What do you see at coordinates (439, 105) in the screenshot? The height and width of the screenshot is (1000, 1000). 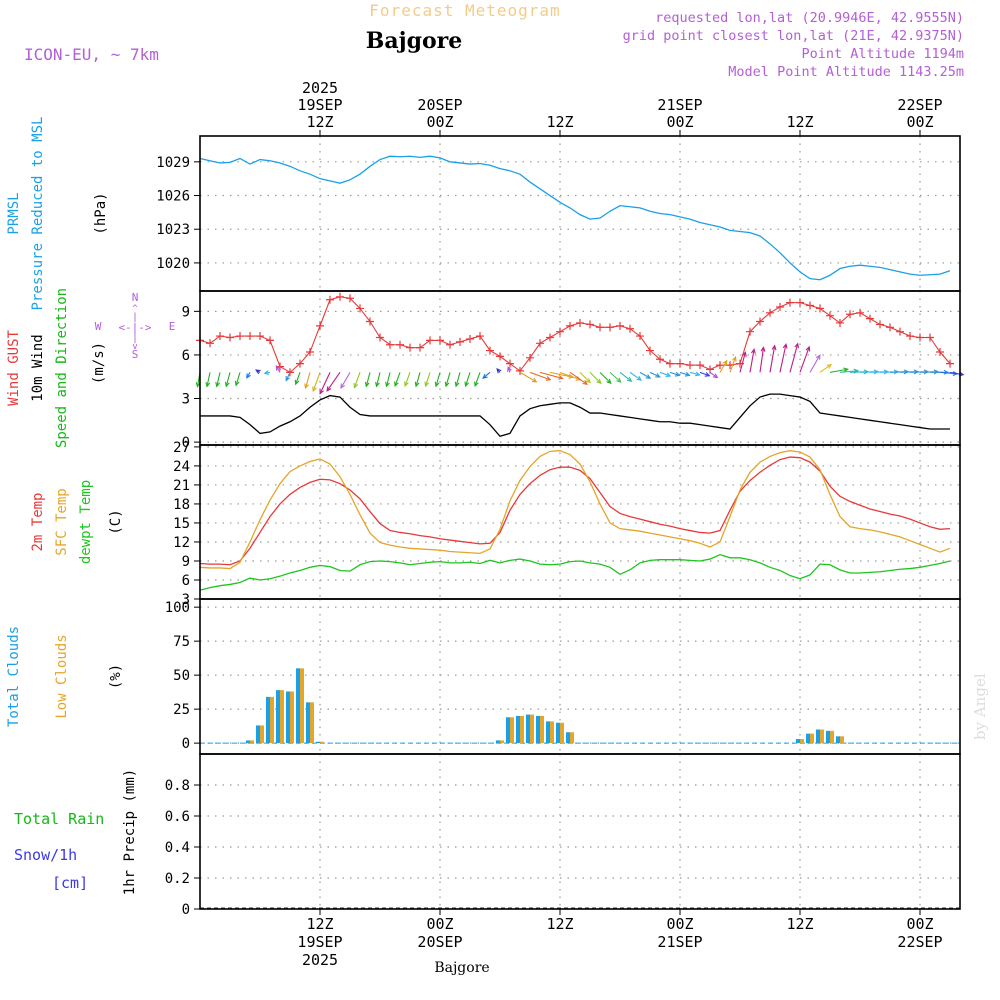 I see `time-label-top: 20SEP` at bounding box center [439, 105].